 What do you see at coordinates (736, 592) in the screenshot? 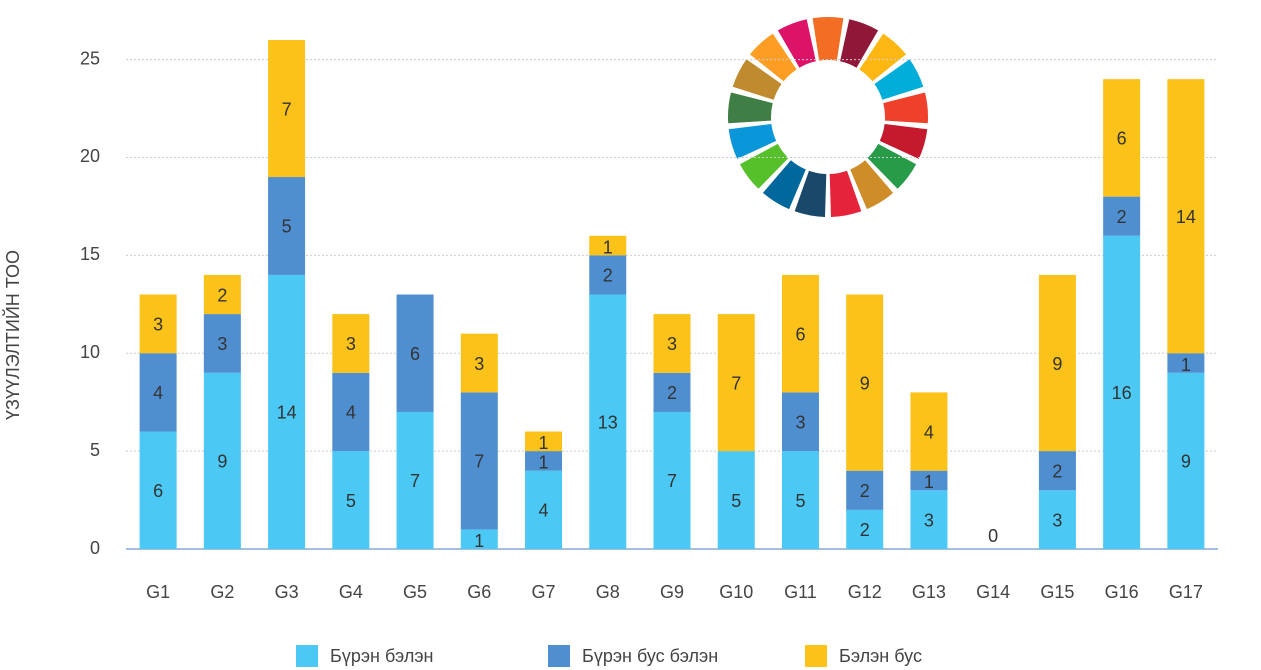
I see `x-tick-label: G10` at bounding box center [736, 592].